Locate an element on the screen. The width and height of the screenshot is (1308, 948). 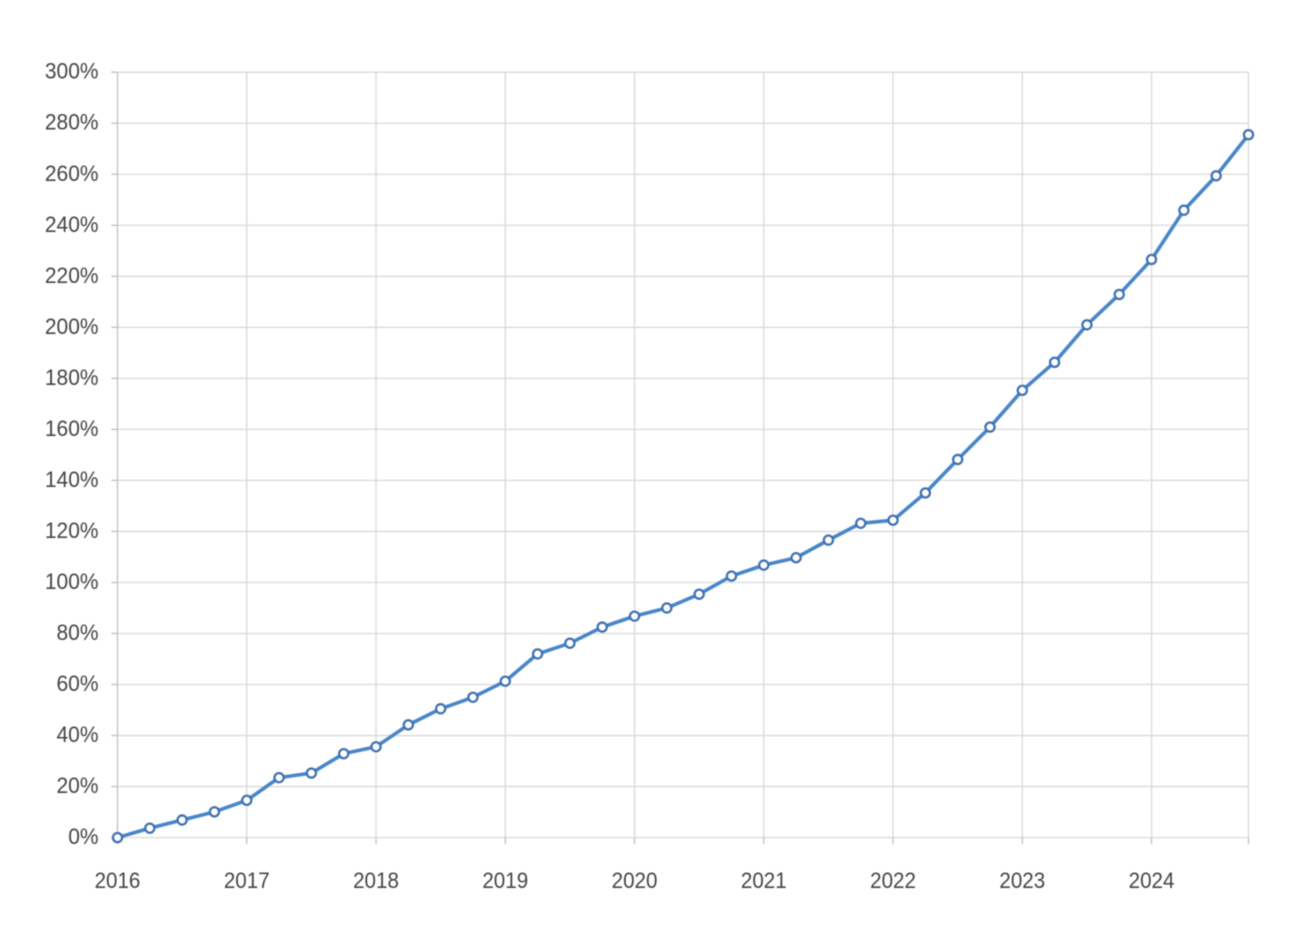
svg-text: 180% is located at coordinates (72, 377).